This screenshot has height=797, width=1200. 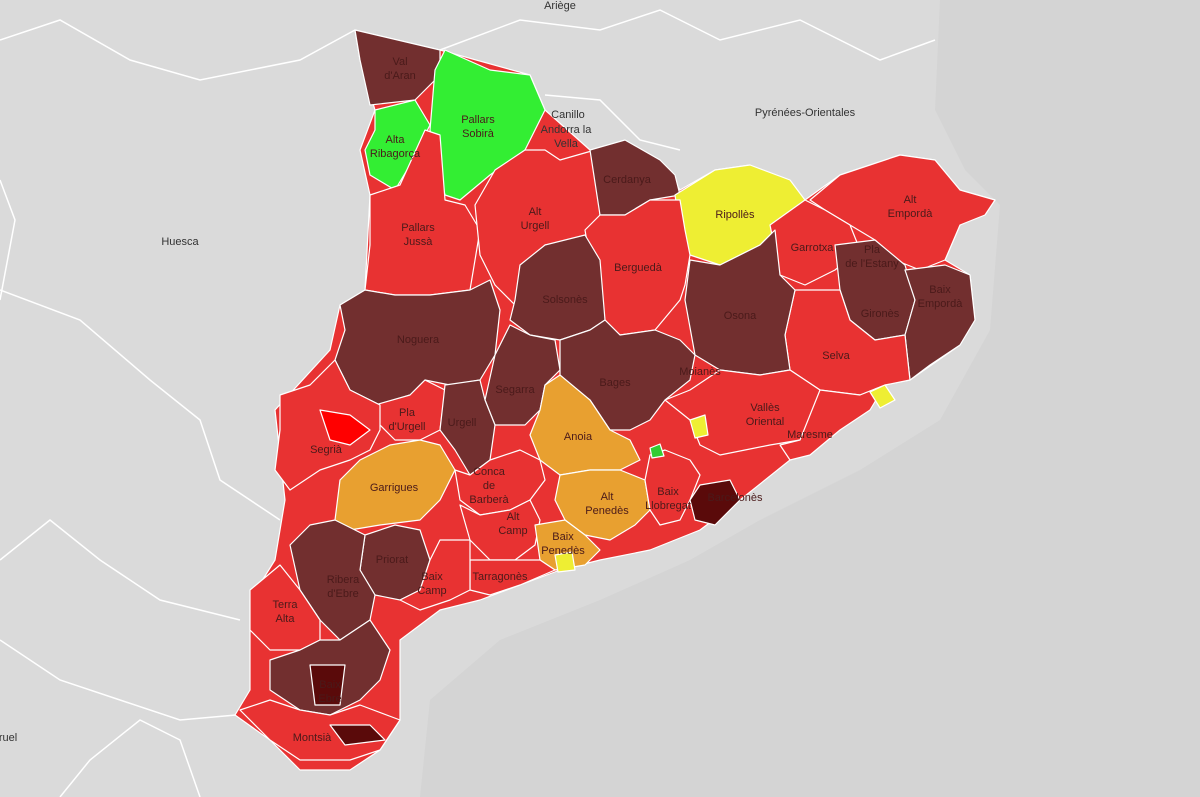 I want to click on comarca-label: Moianès, so click(x=700, y=372).